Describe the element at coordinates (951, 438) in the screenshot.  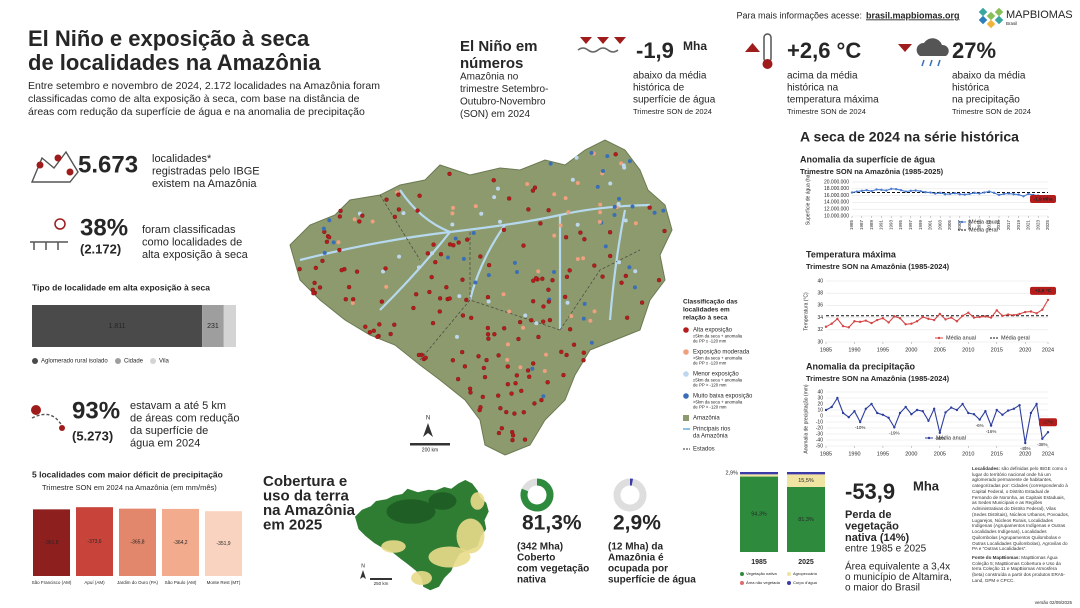
I see `legend-label: Média anual` at that location.